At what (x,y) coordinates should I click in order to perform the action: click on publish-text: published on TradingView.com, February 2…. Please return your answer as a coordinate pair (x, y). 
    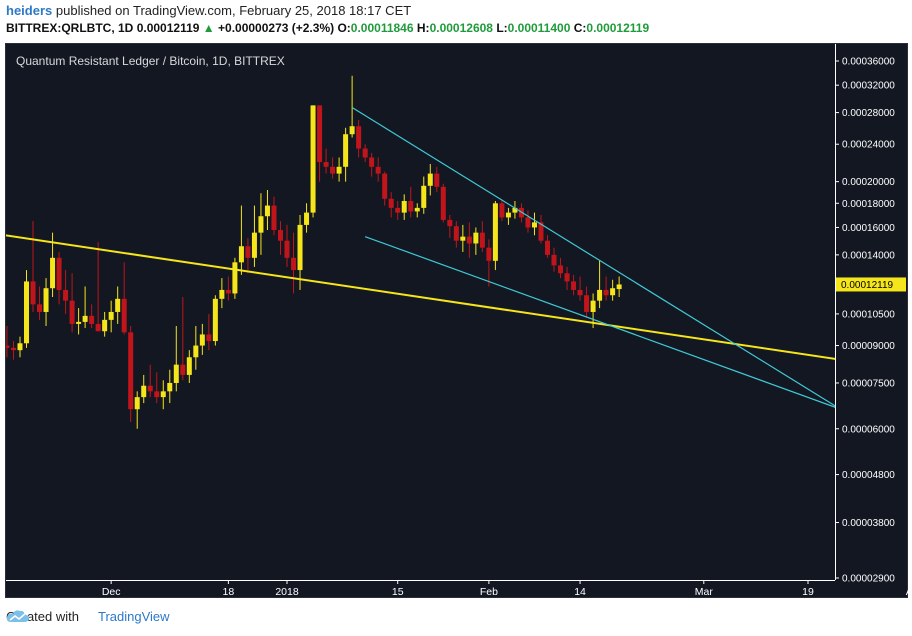
    Looking at the image, I should click on (233, 10).